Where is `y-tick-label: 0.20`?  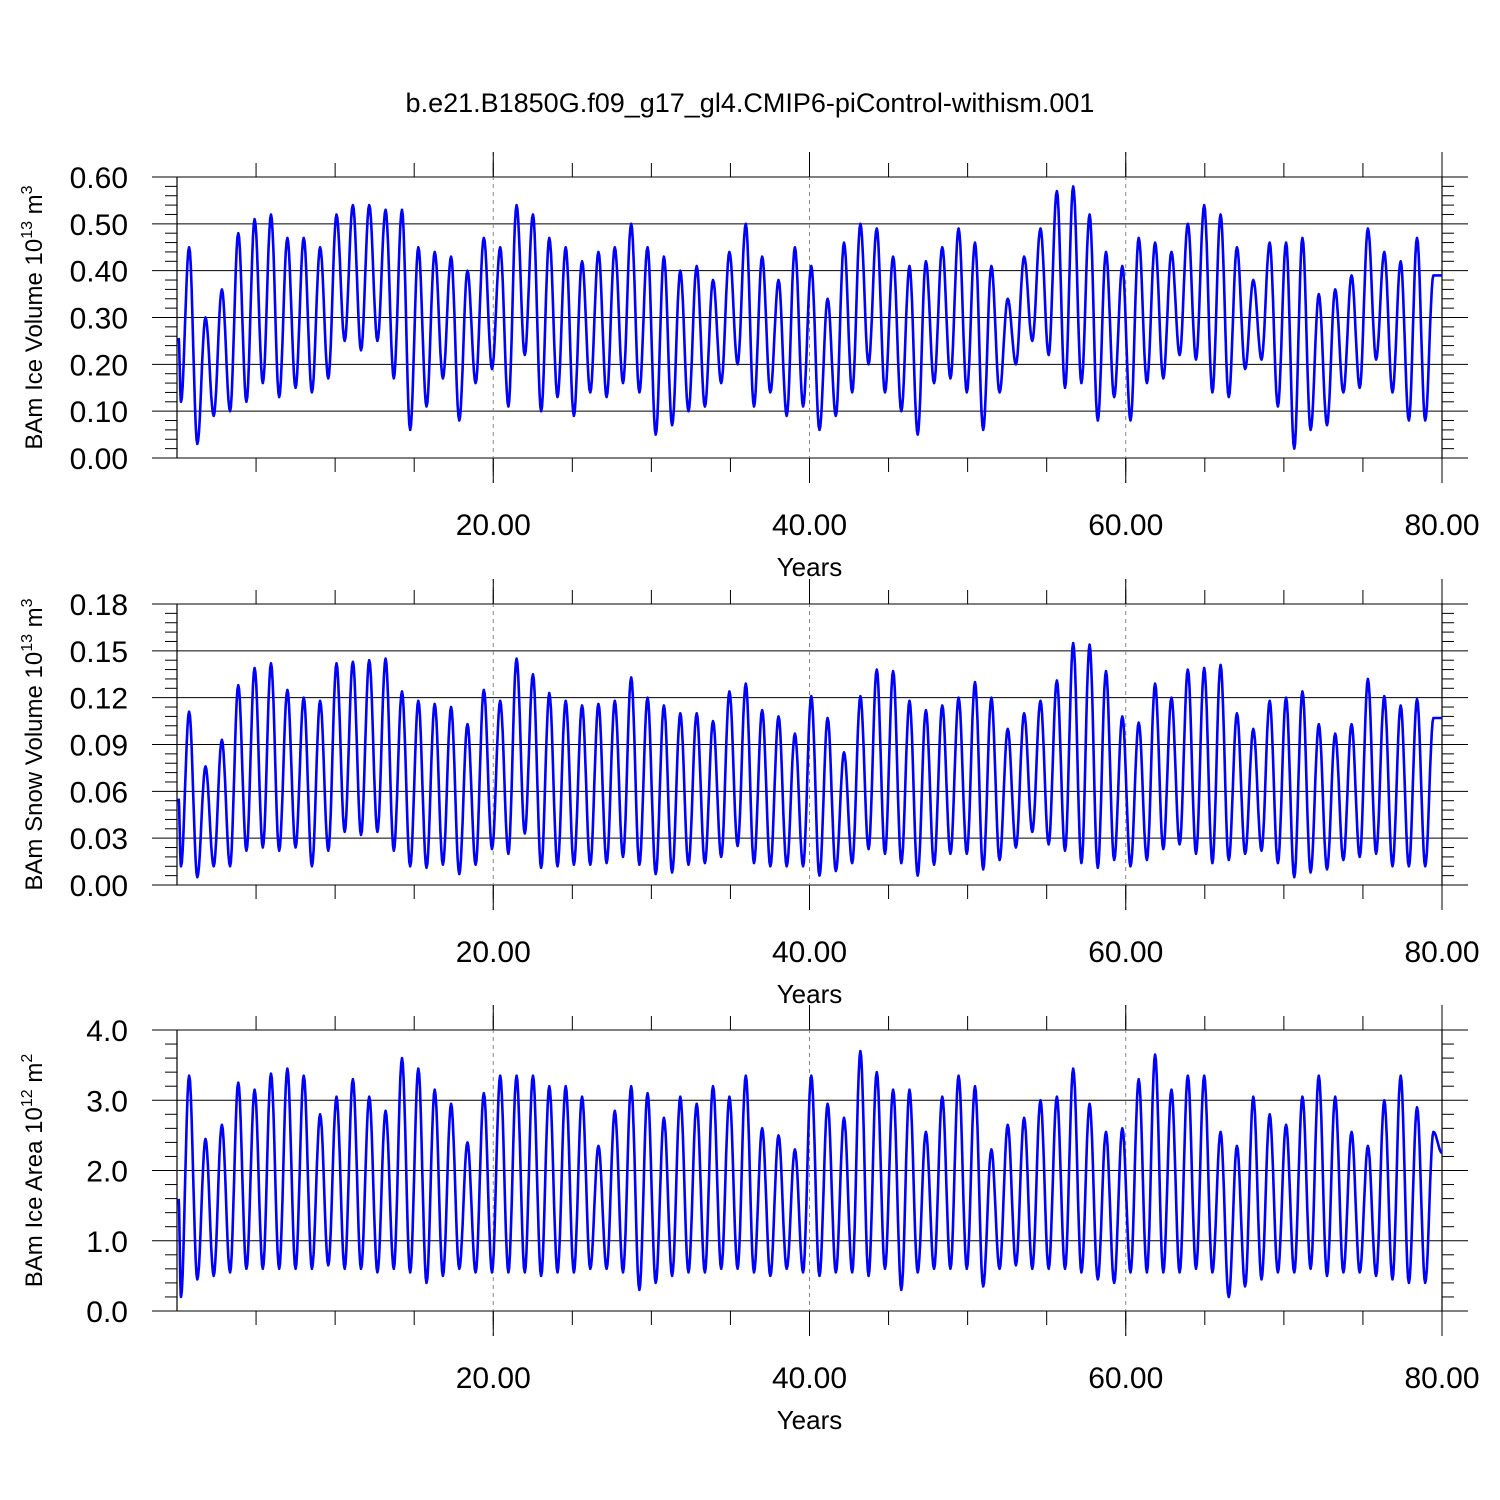 y-tick-label: 0.20 is located at coordinates (99, 365).